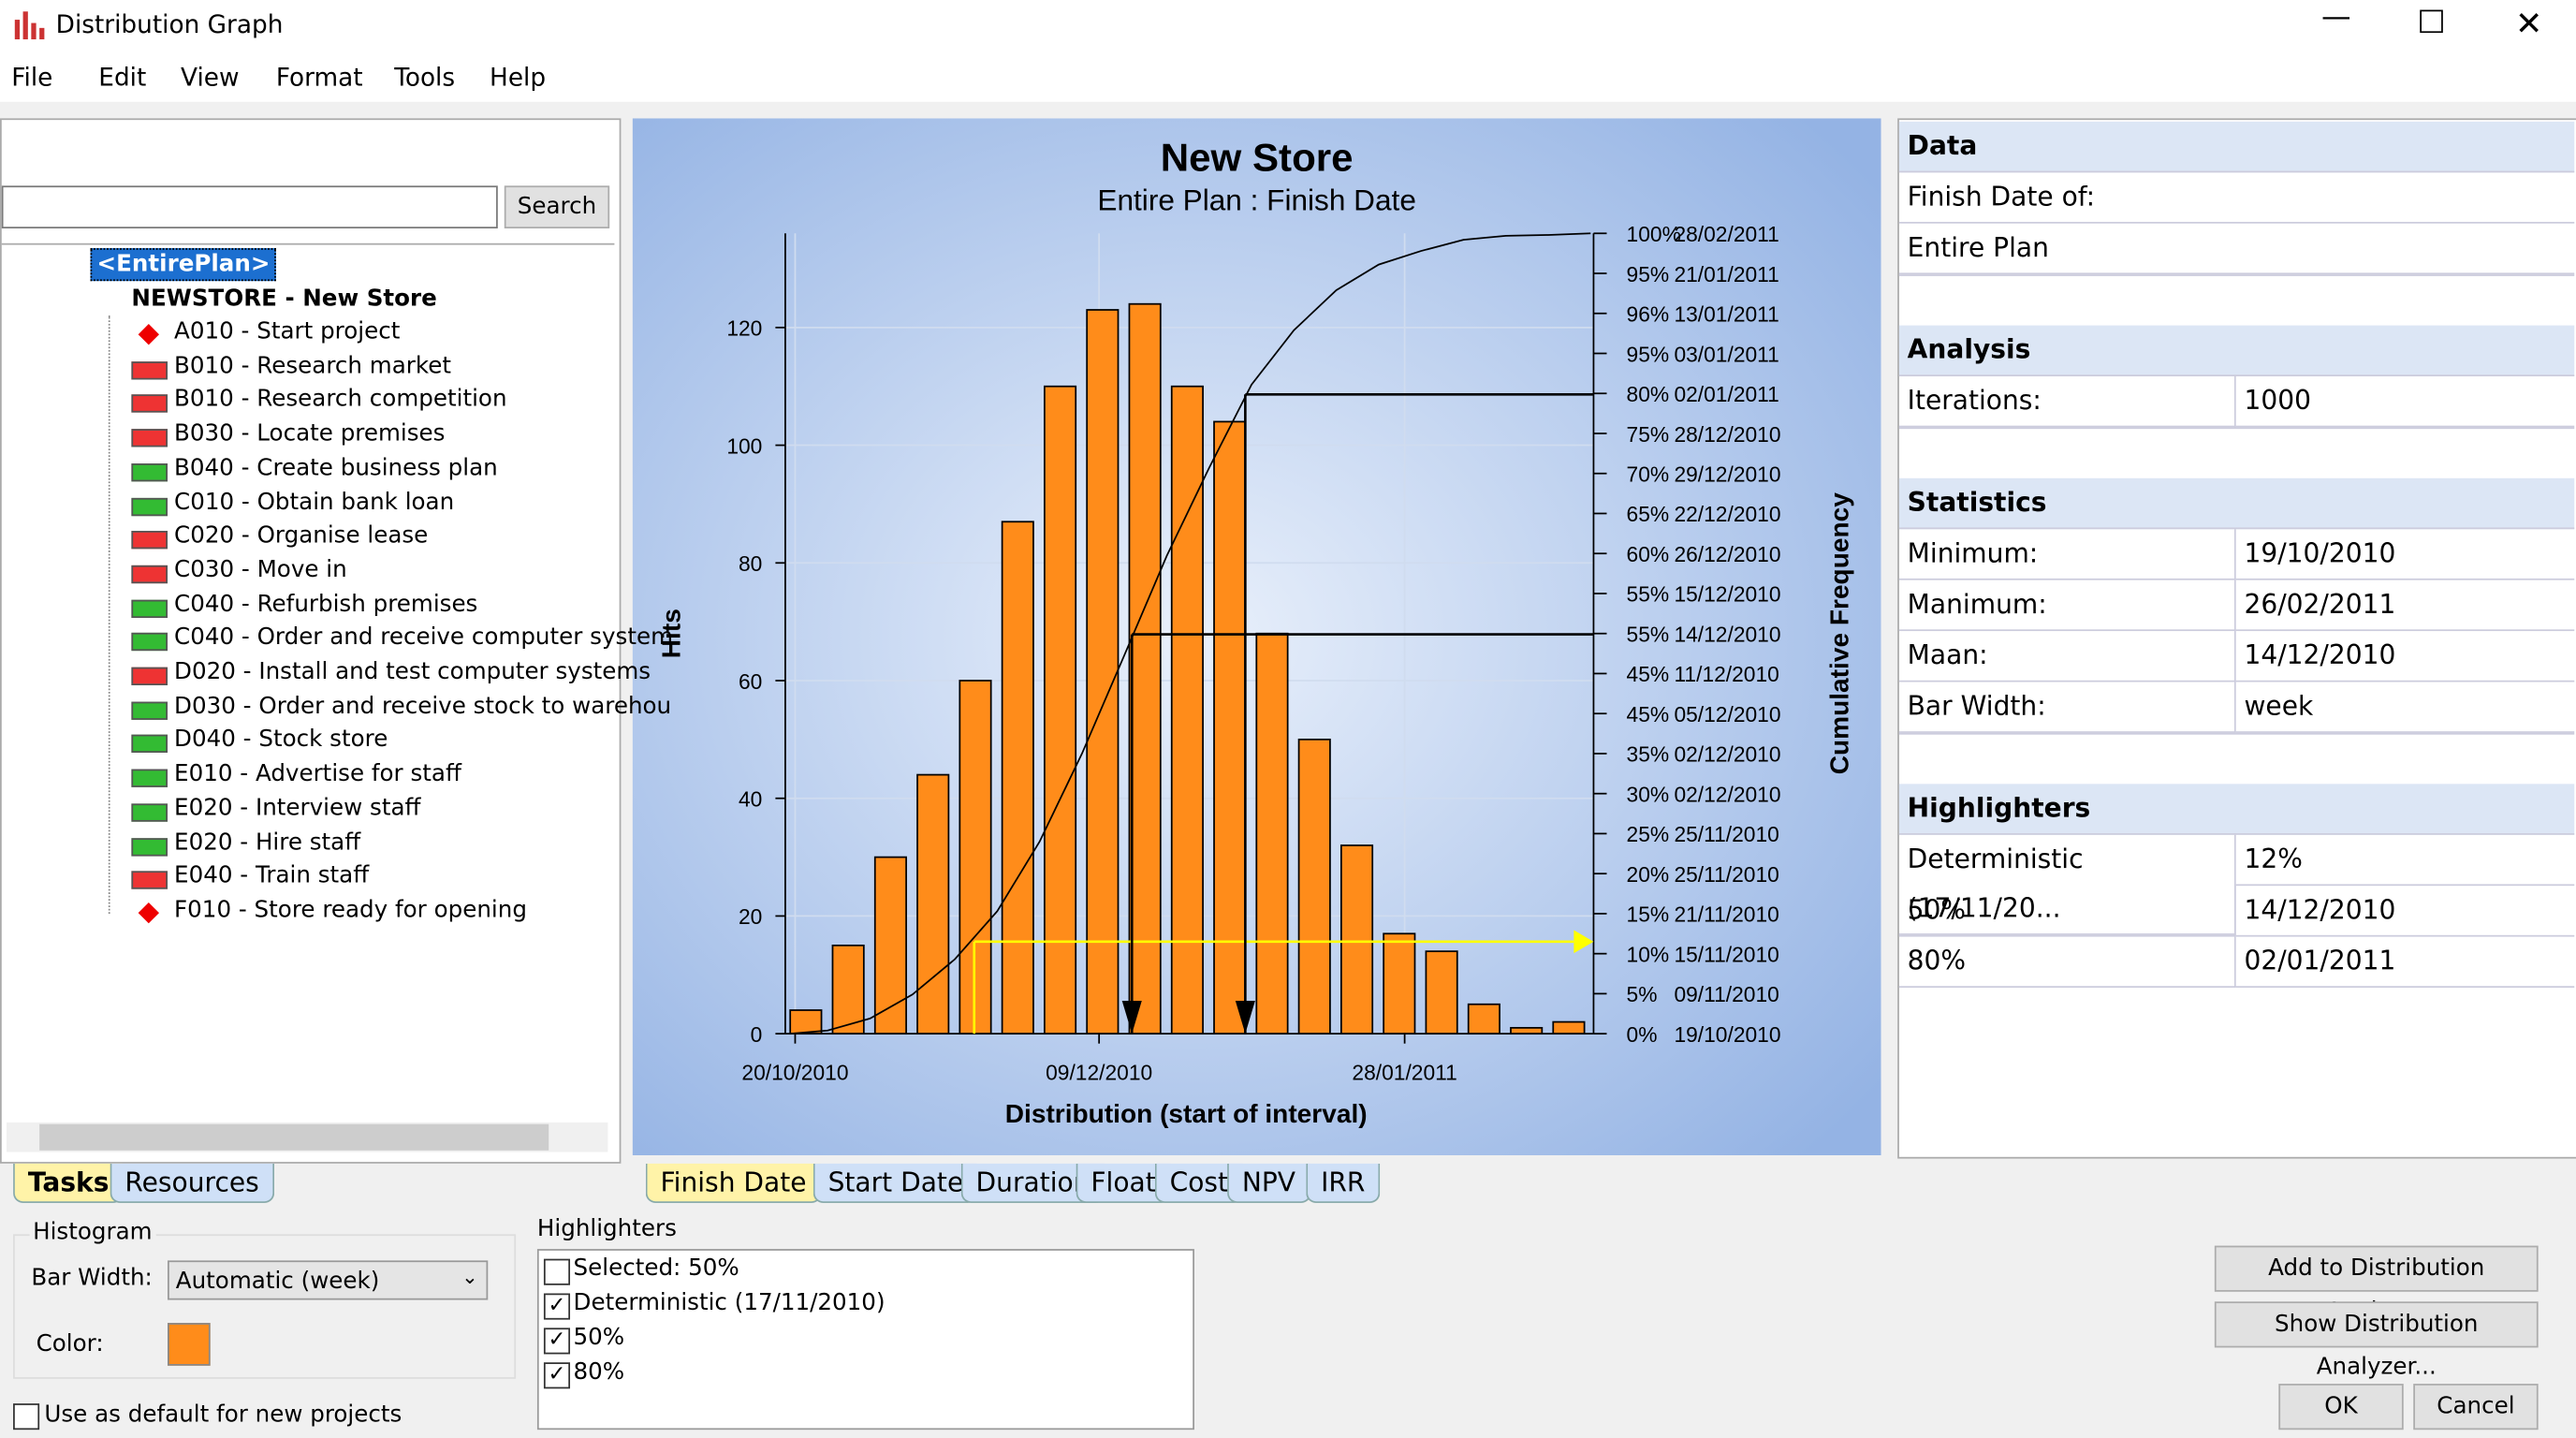  Describe the element at coordinates (249, 207) in the screenshot. I see `search-box` at that location.